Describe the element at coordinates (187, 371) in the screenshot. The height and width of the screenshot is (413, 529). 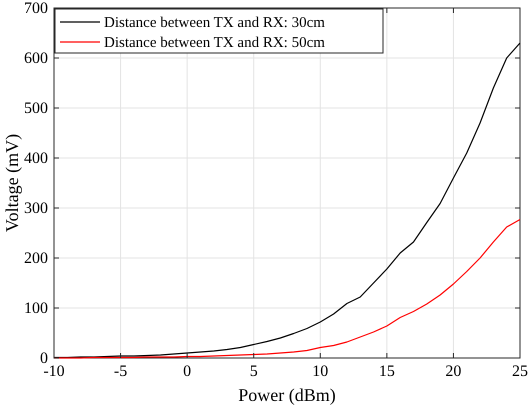
I see `x-tick-label: 0` at that location.